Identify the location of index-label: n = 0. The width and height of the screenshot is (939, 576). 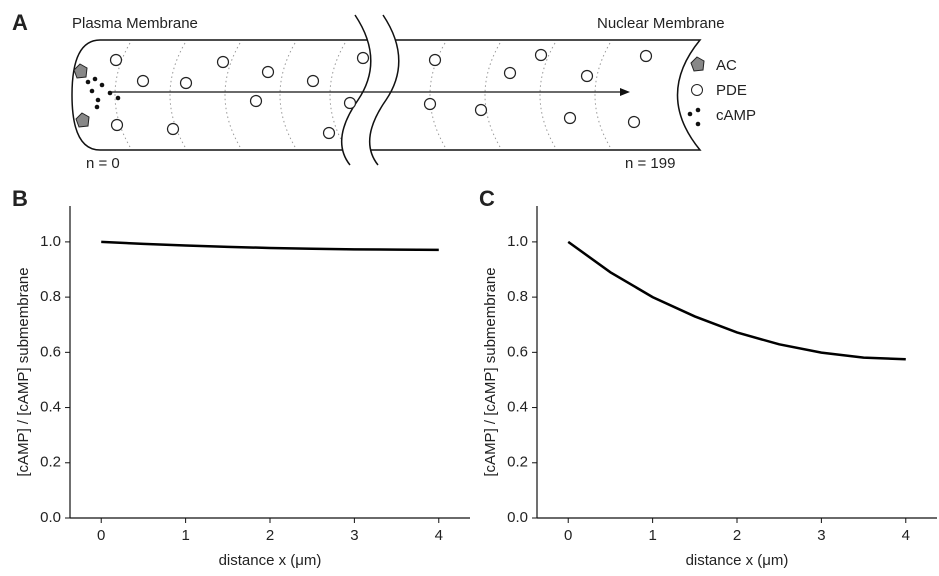
(103, 163).